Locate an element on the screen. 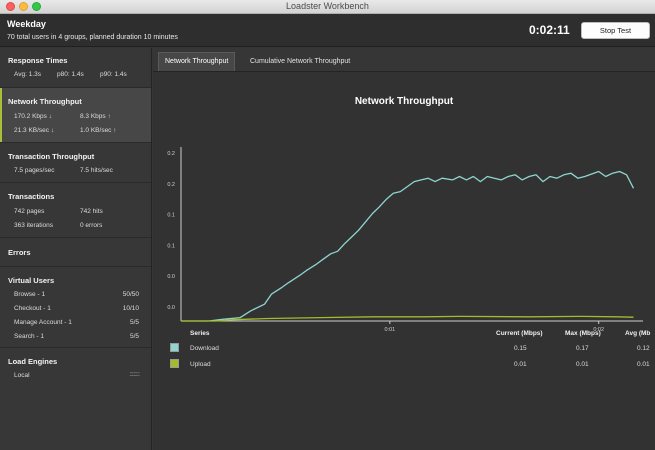  minimize-window-button is located at coordinates (23, 6).